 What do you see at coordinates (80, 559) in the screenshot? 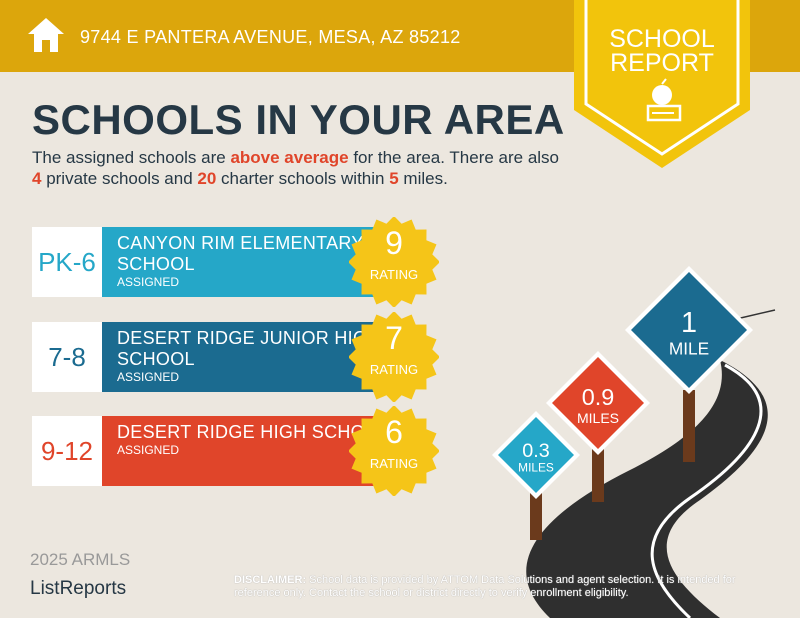
I see `watermark: 2025 ARMLS` at bounding box center [80, 559].